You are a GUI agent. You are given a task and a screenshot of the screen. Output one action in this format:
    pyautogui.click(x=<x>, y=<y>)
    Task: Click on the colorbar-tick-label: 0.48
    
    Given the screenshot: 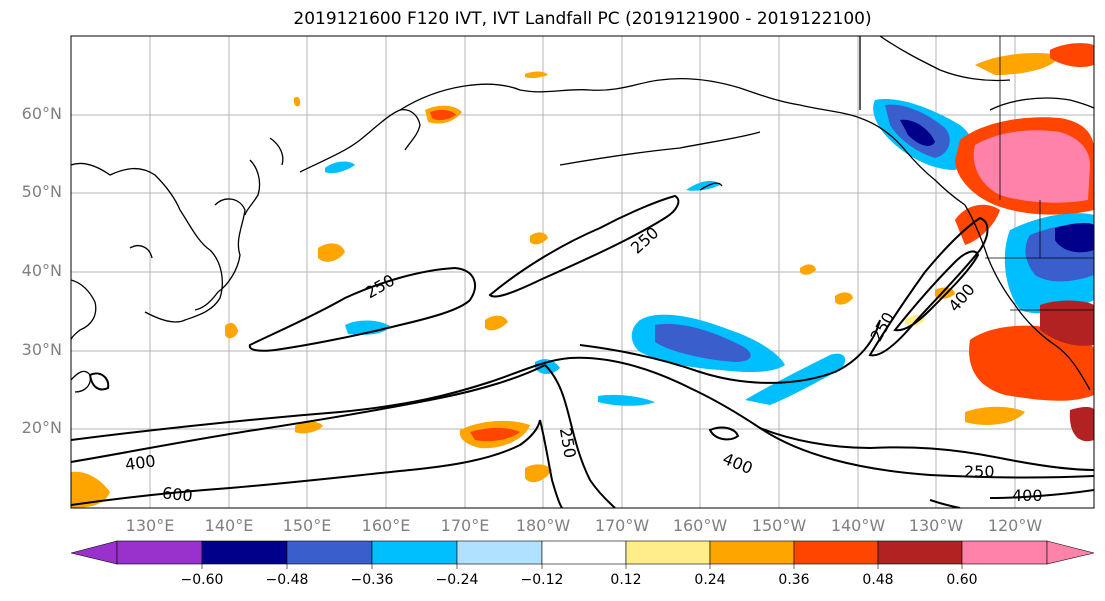 What is the action you would take?
    pyautogui.click(x=878, y=580)
    